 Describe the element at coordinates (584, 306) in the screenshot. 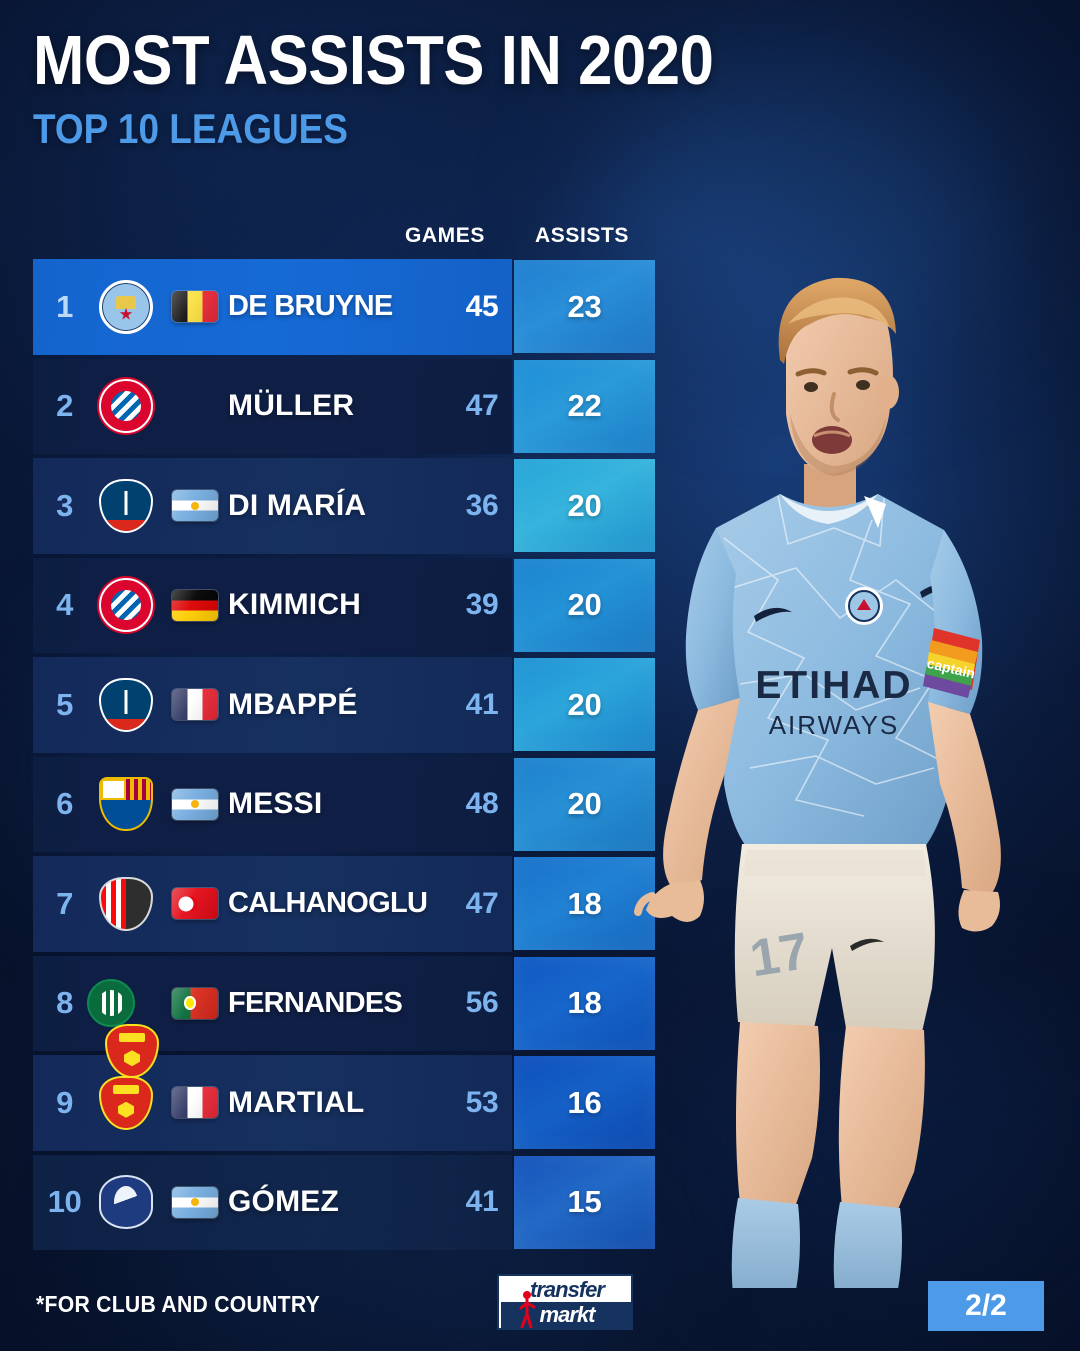

I see `assists-value: 23` at that location.